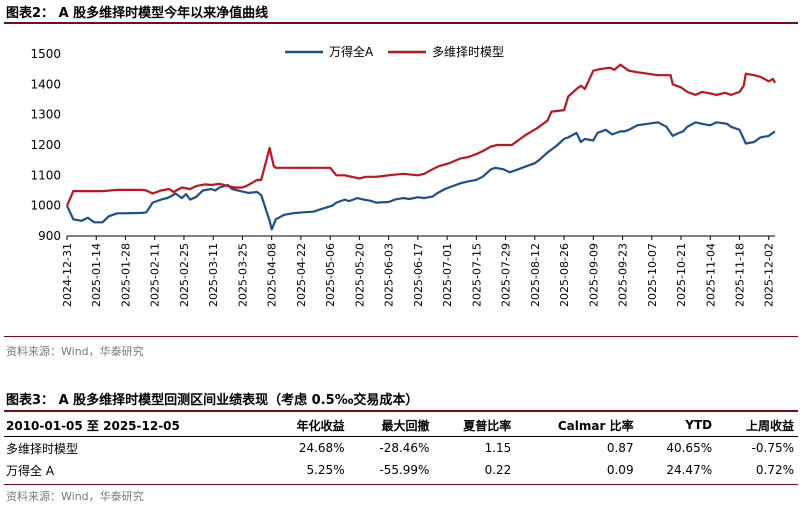 The height and width of the screenshot is (508, 802). What do you see at coordinates (30, 470) in the screenshot?
I see `table-cell: 万得全 A` at bounding box center [30, 470].